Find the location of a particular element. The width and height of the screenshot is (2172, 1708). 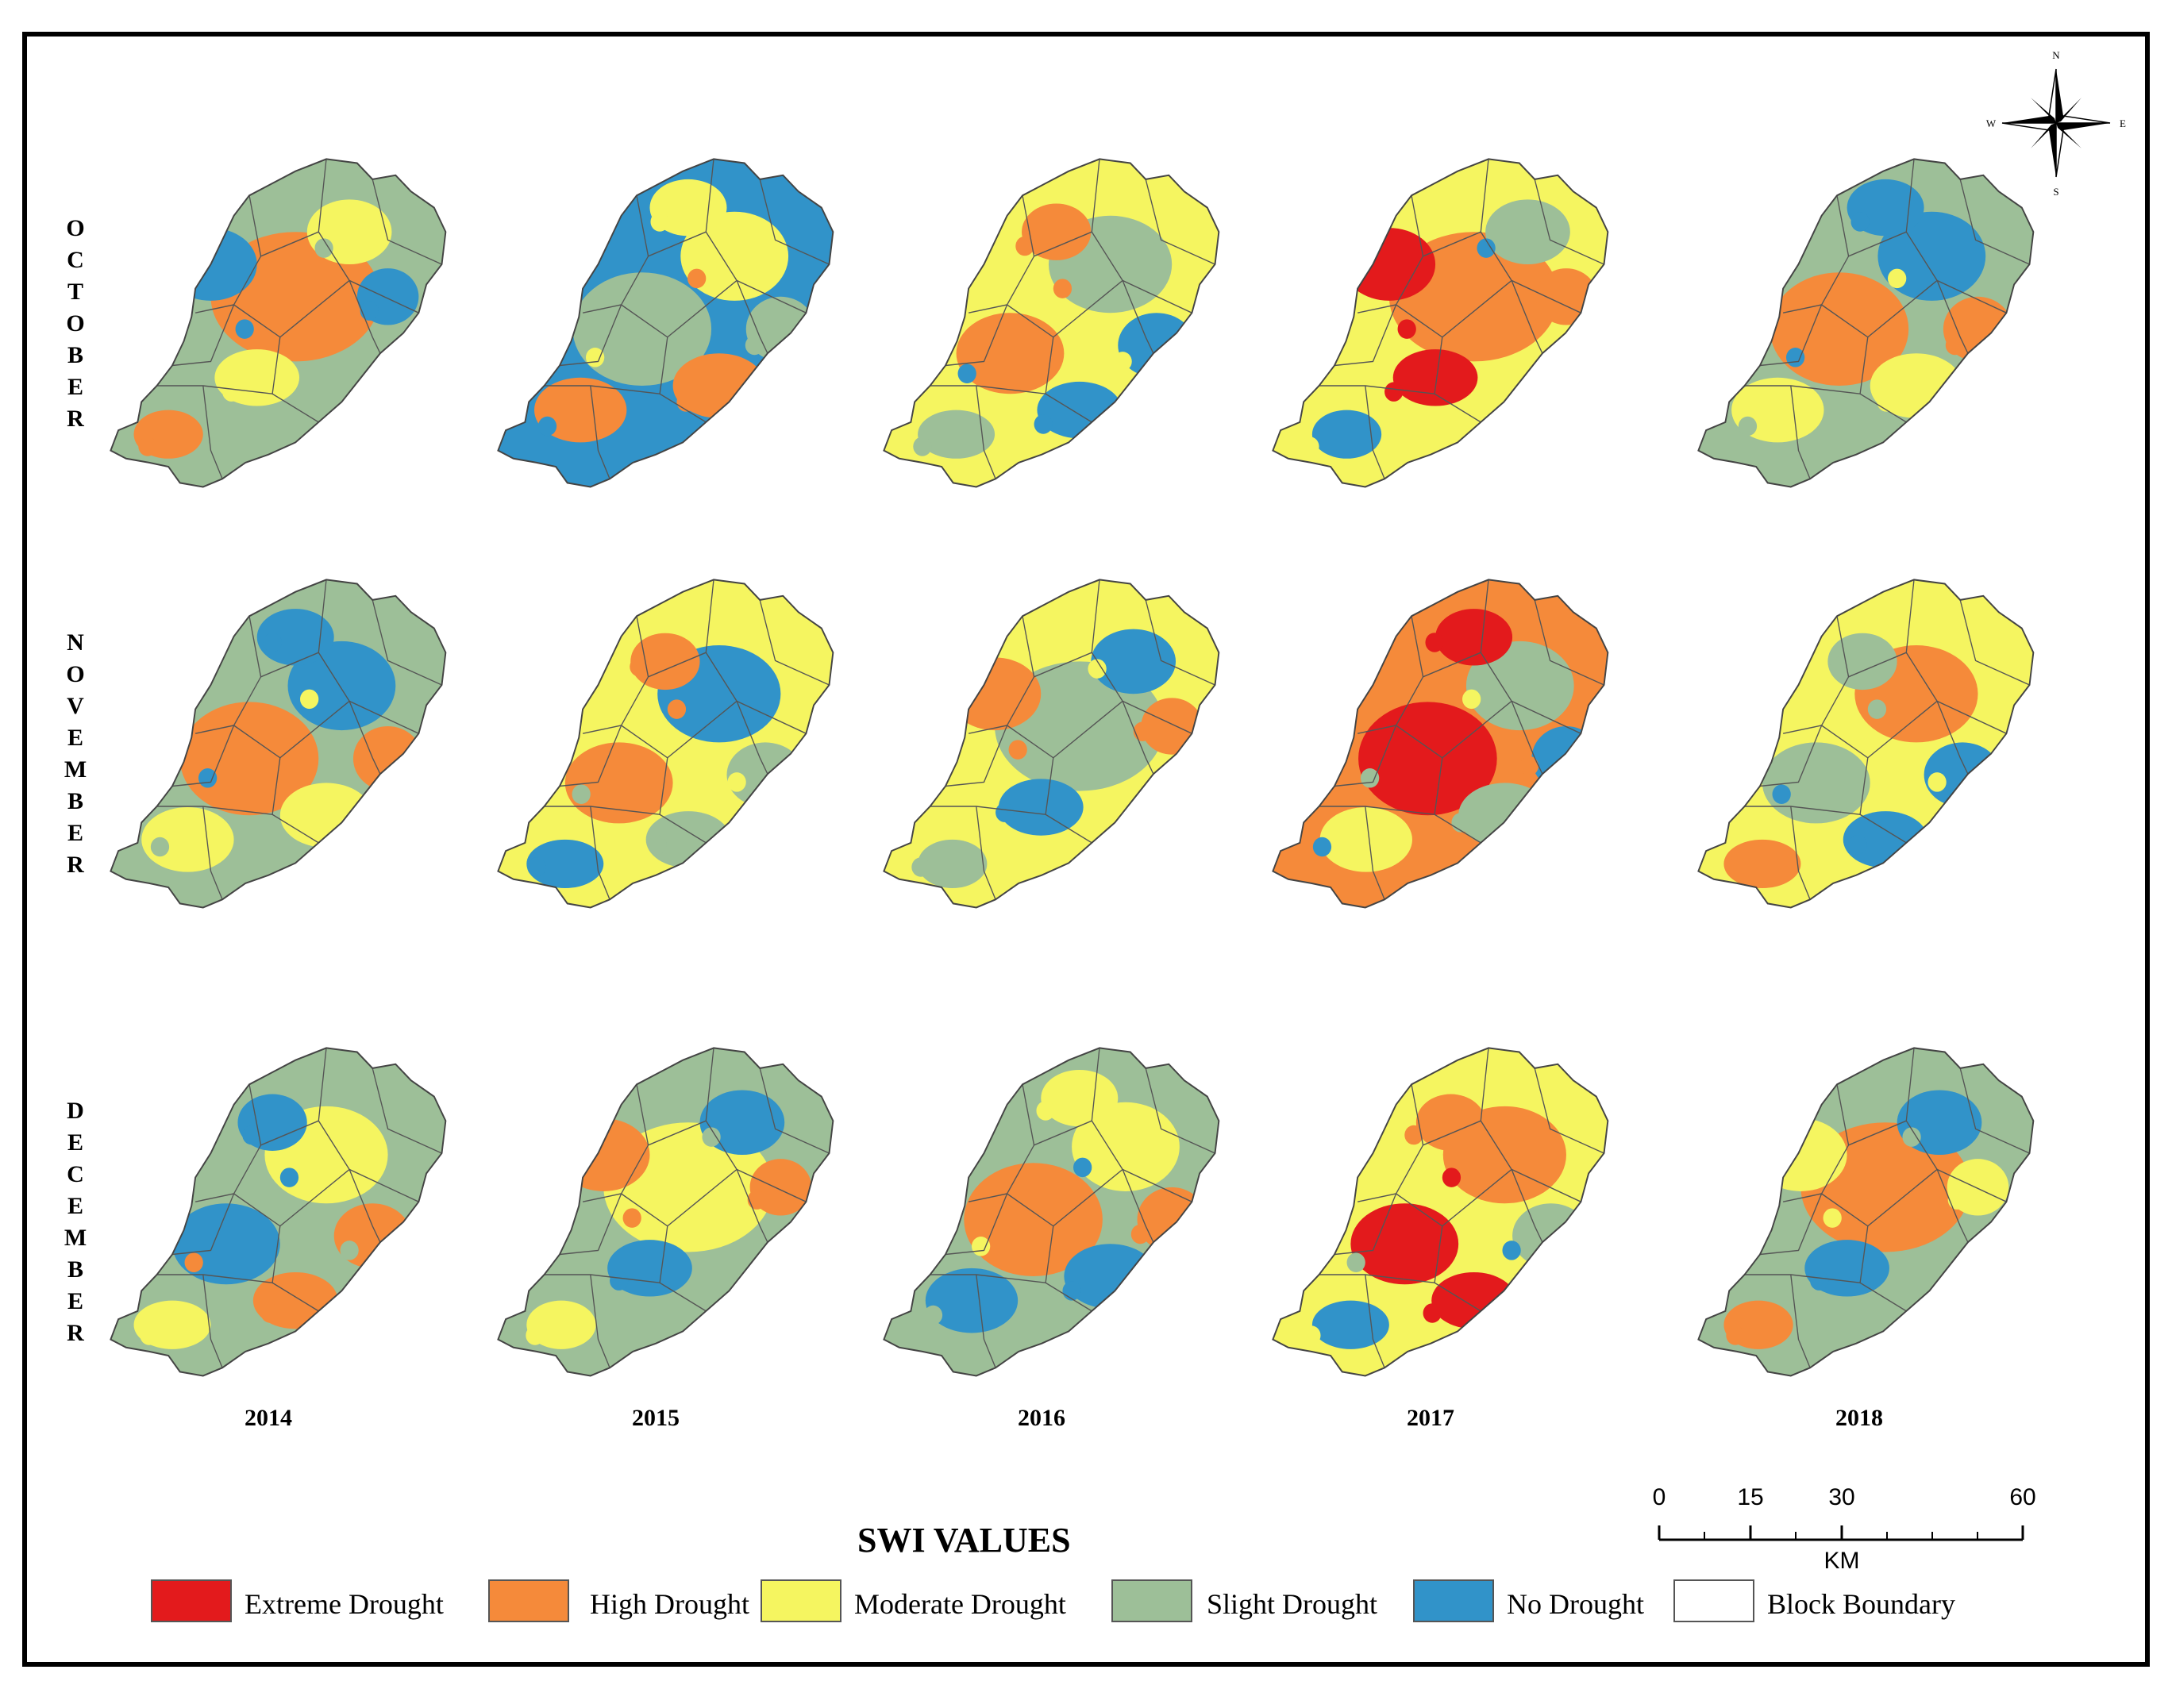

year-label-2015: 2015 is located at coordinates (656, 1418).